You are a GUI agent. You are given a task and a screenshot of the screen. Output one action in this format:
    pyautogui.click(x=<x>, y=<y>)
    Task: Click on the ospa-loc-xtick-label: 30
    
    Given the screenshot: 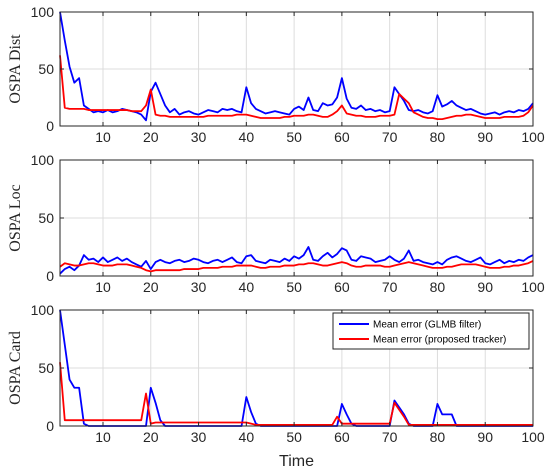 What is the action you would take?
    pyautogui.click(x=199, y=287)
    